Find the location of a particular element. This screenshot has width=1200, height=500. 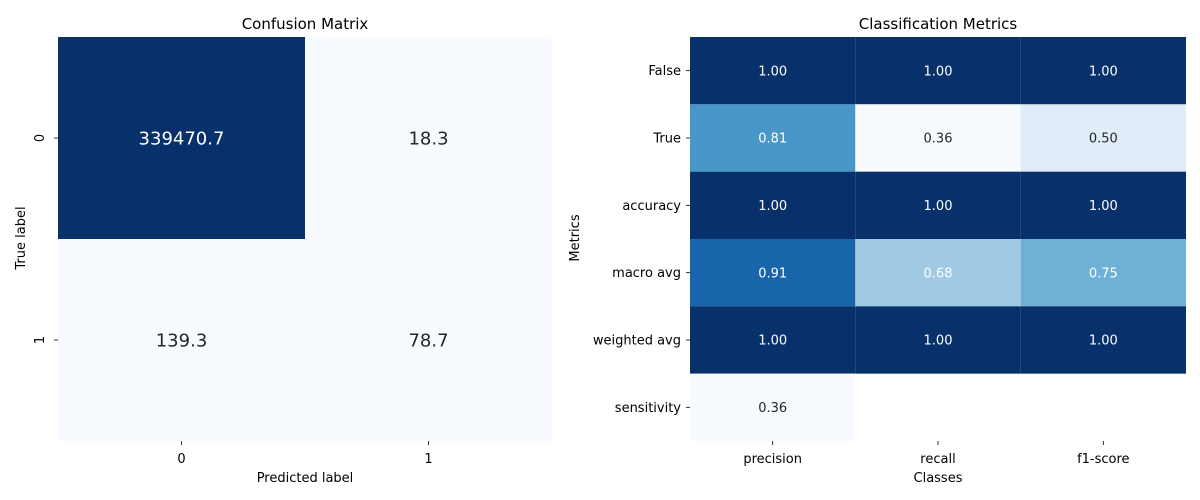

cell-value-label: 139.3 is located at coordinates (182, 340).